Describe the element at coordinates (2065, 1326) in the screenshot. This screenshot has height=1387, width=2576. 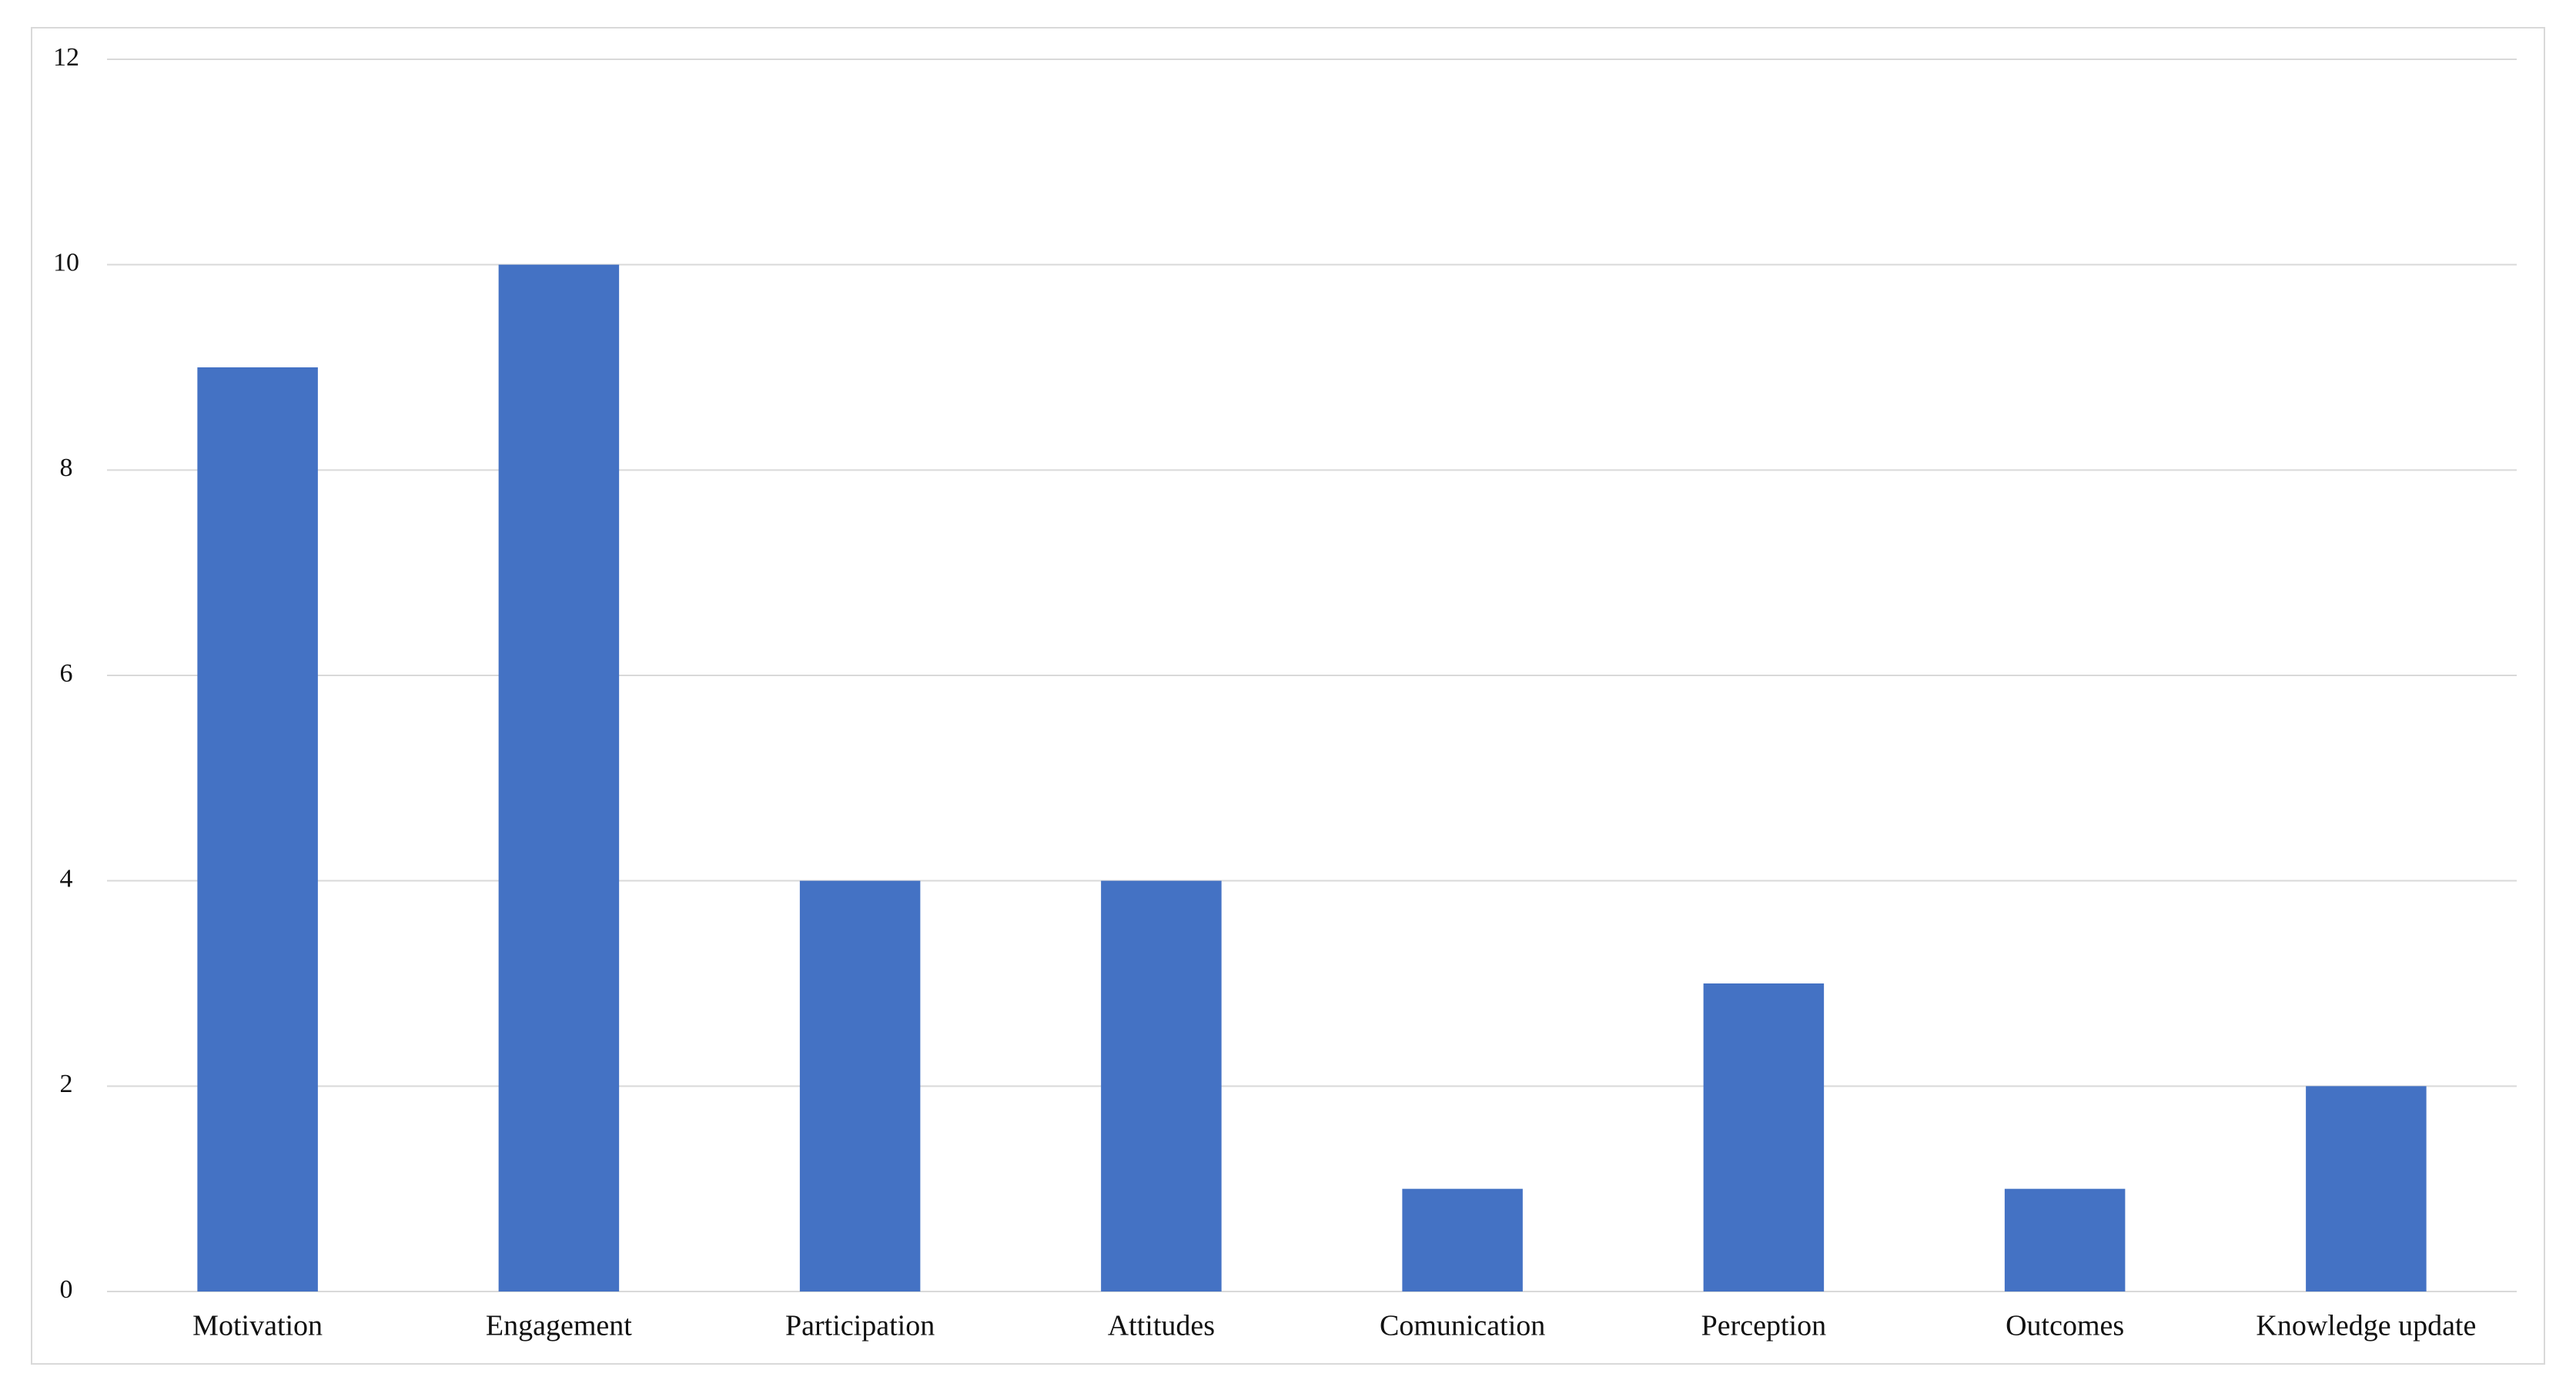
I see `x-tick-label: Outcomes` at that location.